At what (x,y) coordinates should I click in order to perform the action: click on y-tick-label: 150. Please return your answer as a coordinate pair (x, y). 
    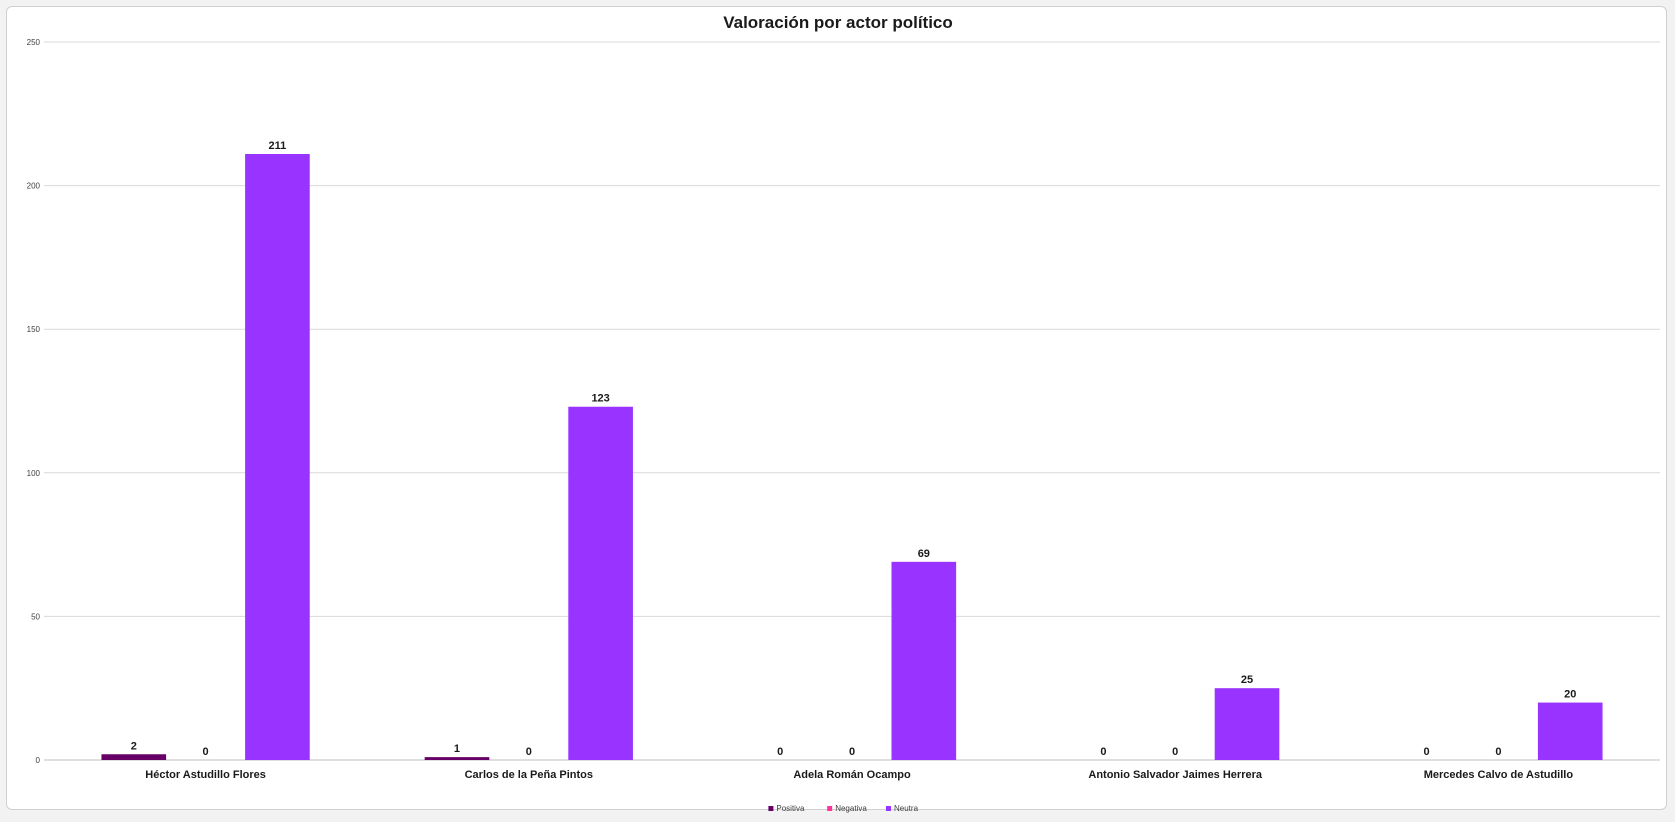
    Looking at the image, I should click on (34, 329).